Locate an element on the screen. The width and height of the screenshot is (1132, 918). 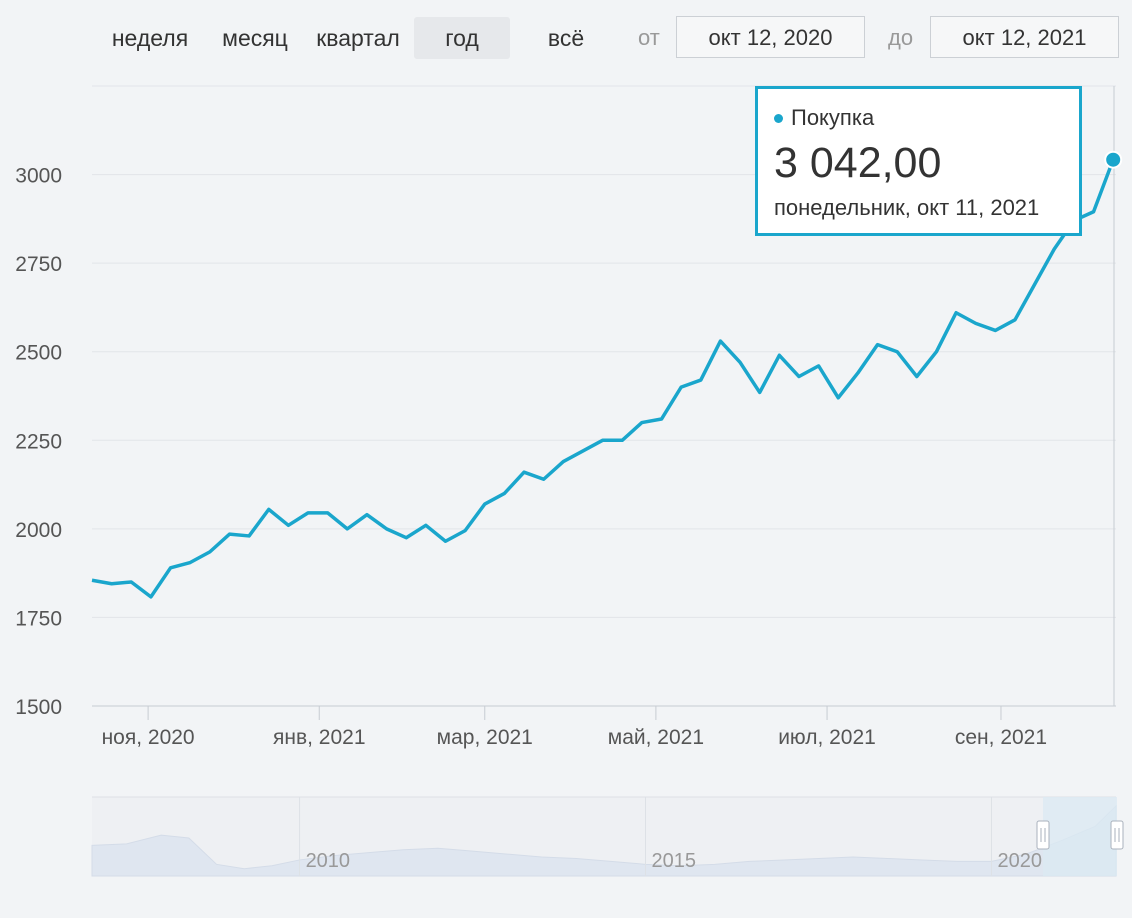
series-dot-icon is located at coordinates (778, 118).